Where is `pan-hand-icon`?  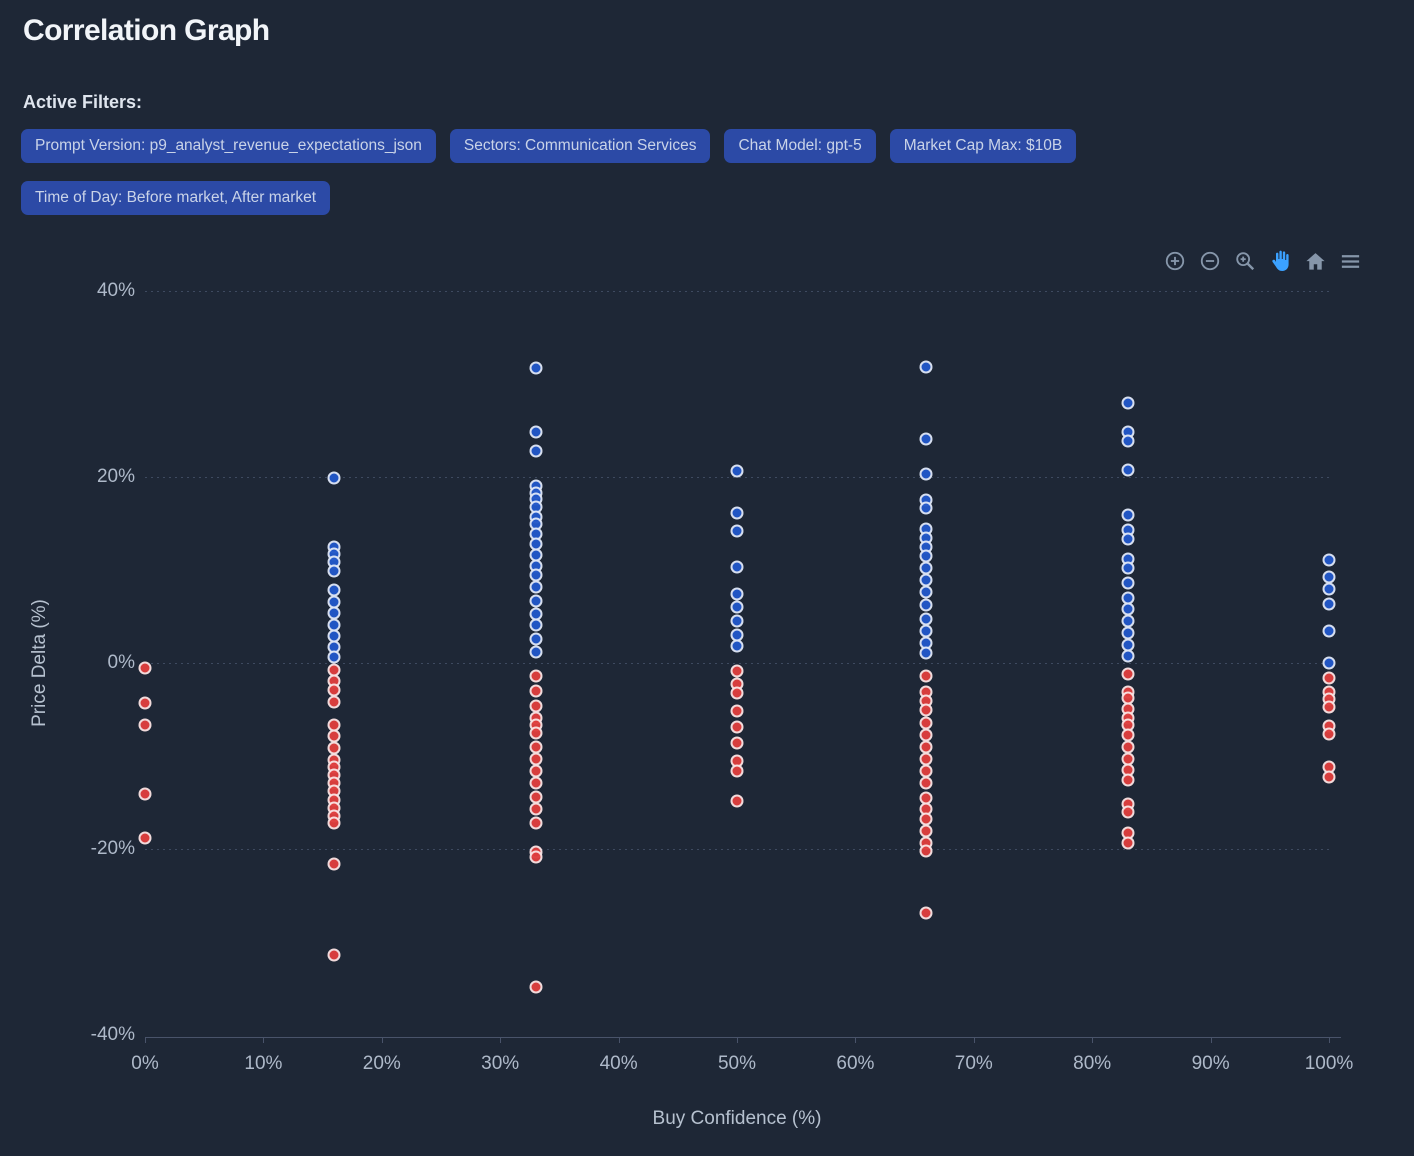 pan-hand-icon is located at coordinates (1280, 261).